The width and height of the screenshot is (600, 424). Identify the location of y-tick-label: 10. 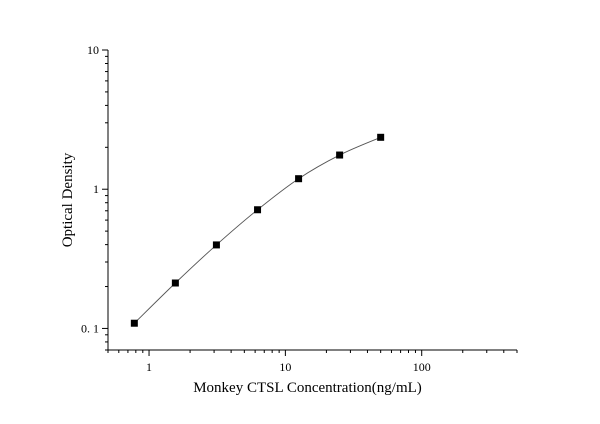
(93, 50).